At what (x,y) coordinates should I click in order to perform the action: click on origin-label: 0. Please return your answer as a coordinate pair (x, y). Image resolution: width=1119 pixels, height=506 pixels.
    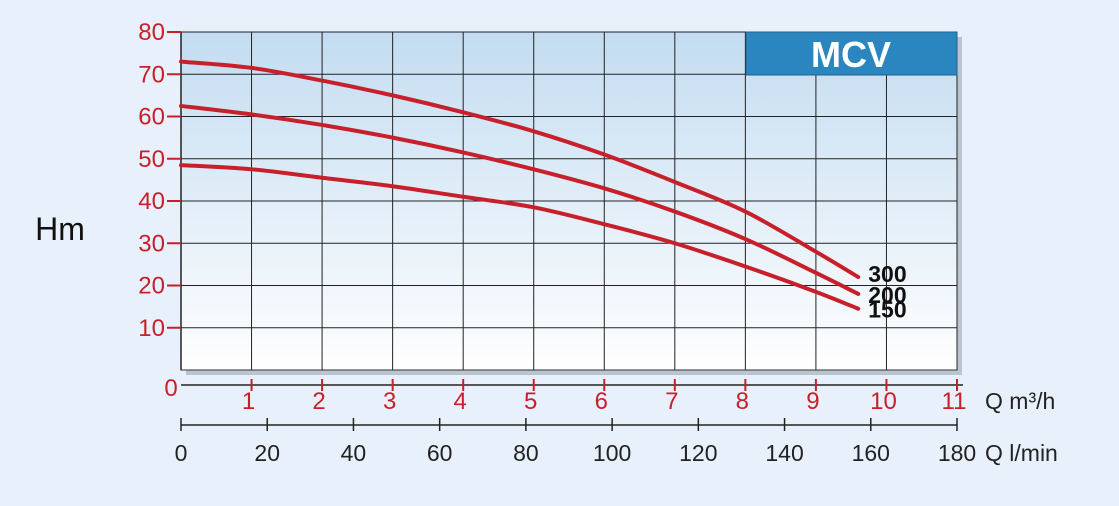
    Looking at the image, I should click on (170, 388).